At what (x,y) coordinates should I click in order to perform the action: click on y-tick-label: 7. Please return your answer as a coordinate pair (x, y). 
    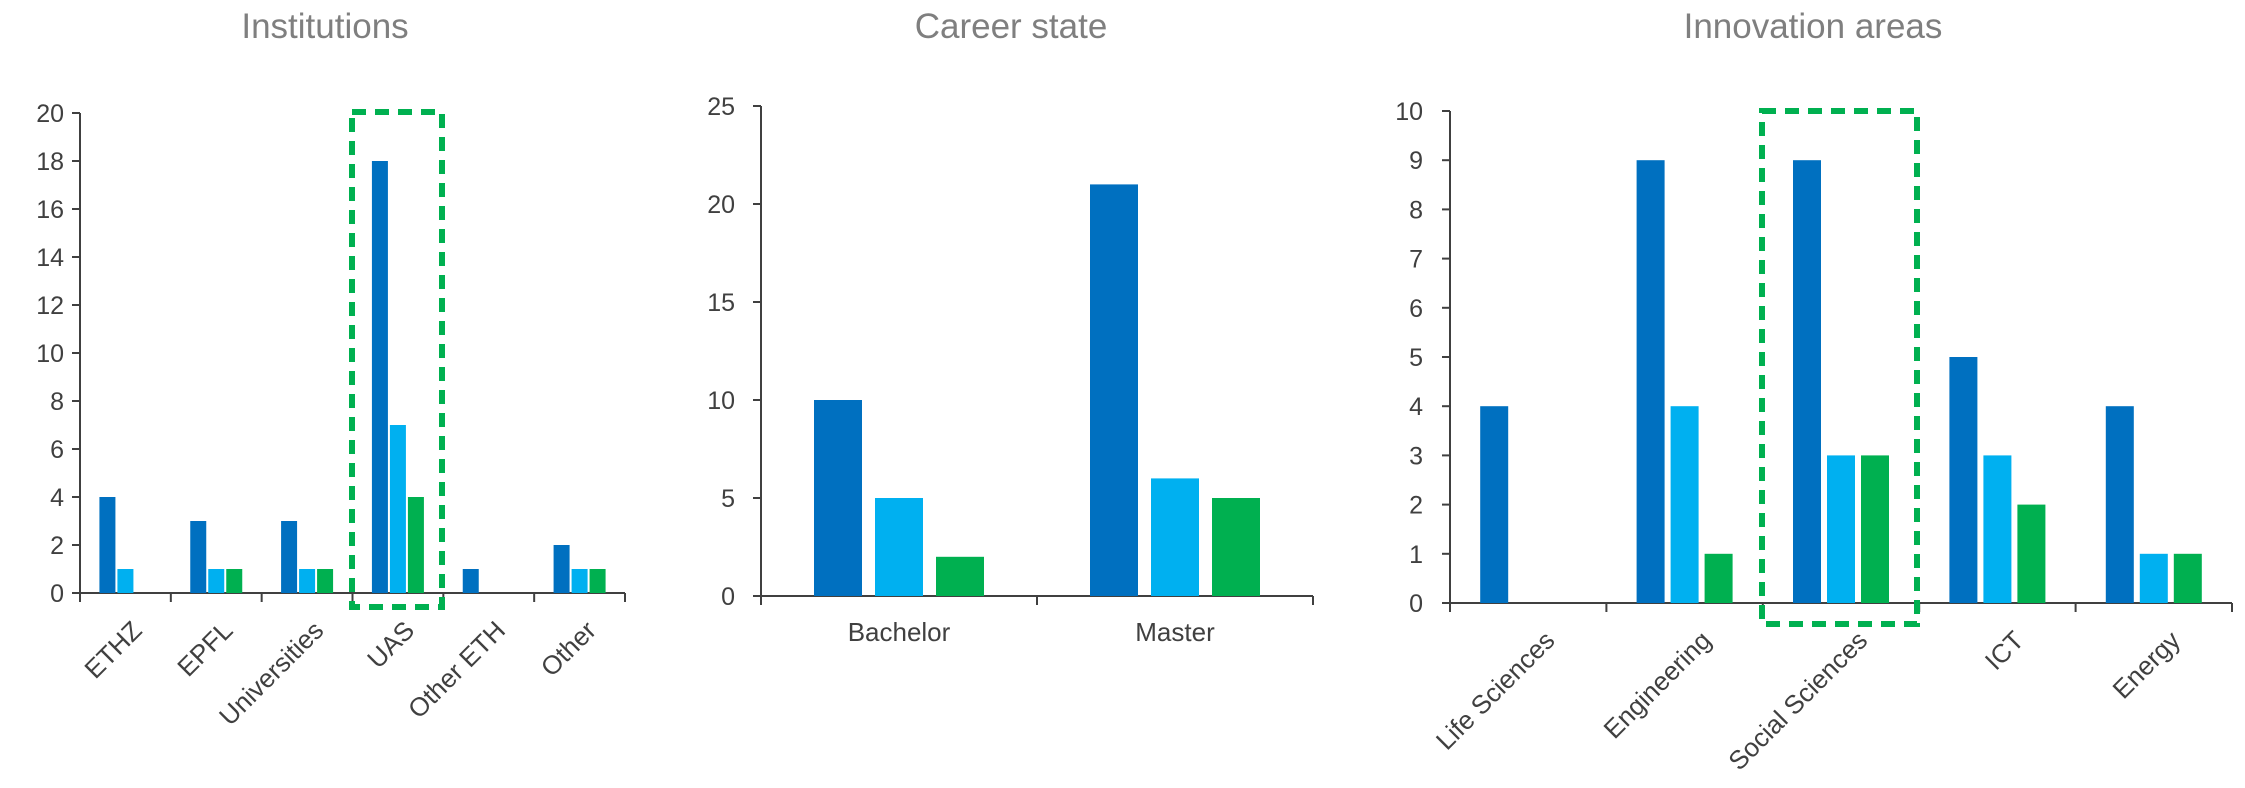
    Looking at the image, I should click on (1416, 260).